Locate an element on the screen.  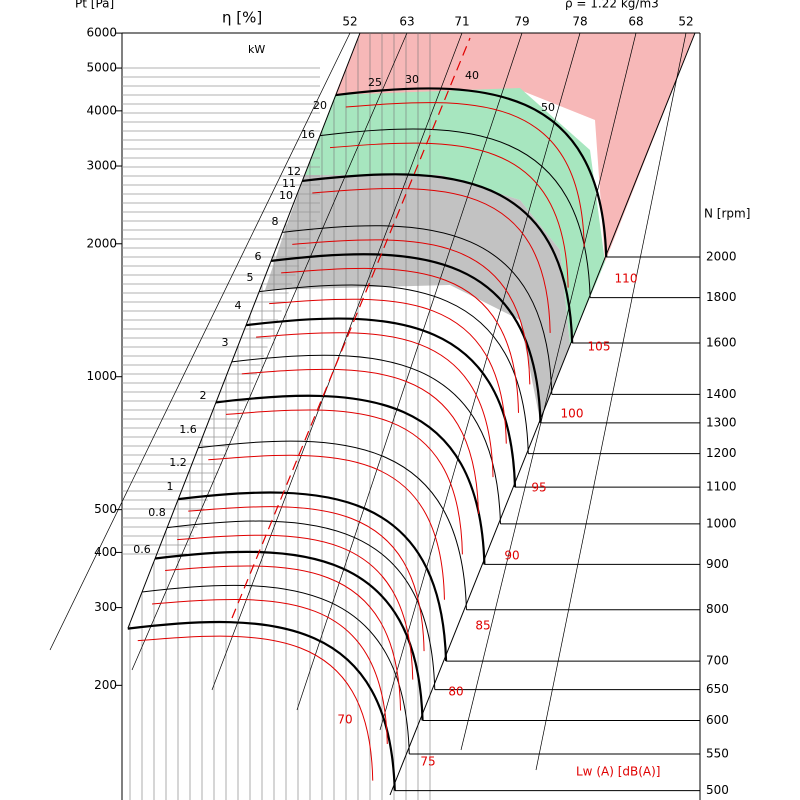
y-tick-label: 2000 is located at coordinates (101, 243).